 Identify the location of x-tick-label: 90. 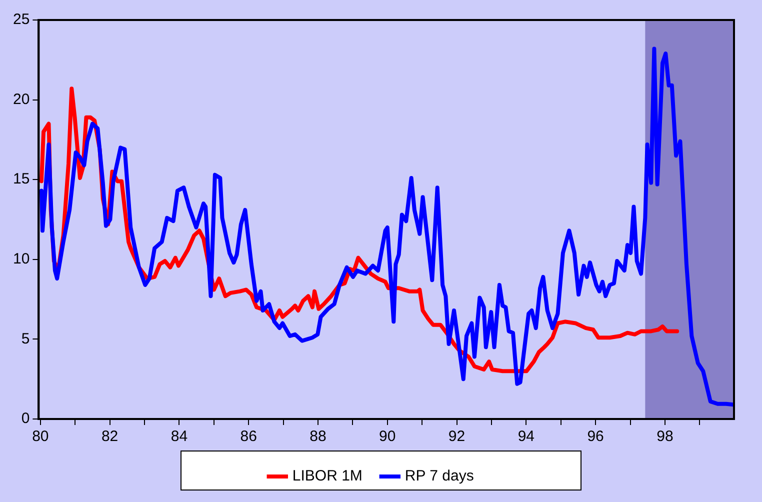
(387, 437).